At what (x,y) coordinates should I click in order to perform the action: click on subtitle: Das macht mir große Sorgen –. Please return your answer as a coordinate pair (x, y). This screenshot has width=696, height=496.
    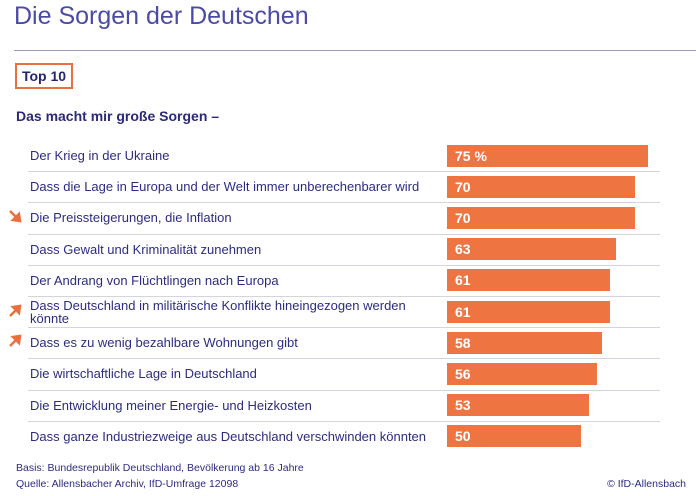
    Looking at the image, I should click on (118, 116).